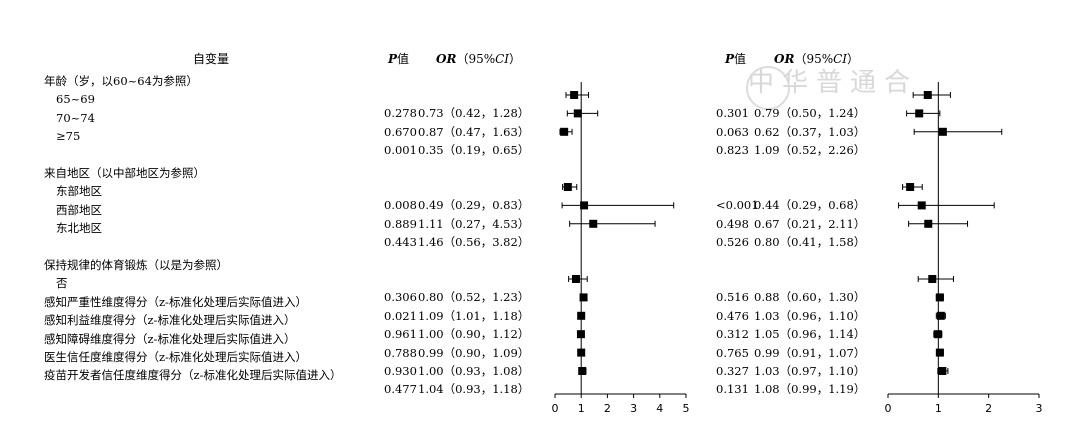 The width and height of the screenshot is (1074, 429). I want to click on row-label: 否, so click(62, 283).